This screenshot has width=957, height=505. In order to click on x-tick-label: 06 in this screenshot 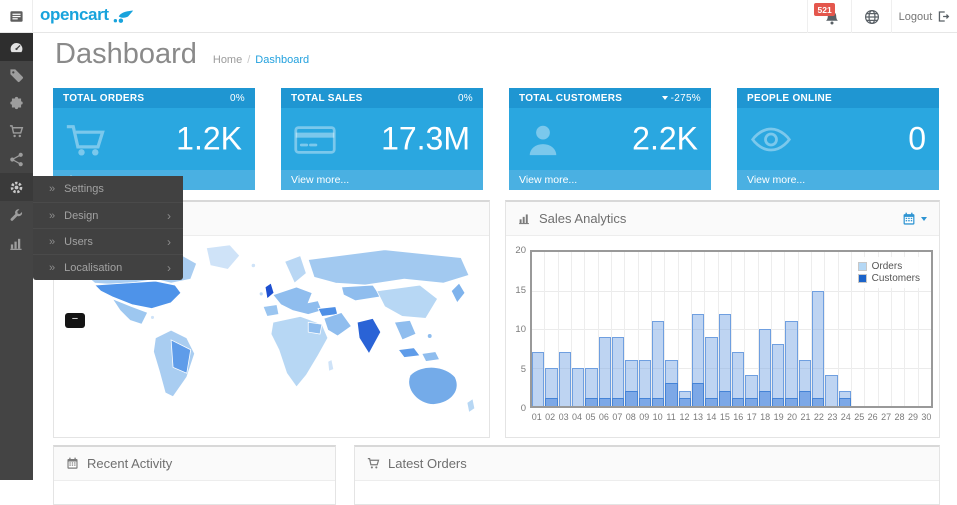, I will do `click(603, 417)`.